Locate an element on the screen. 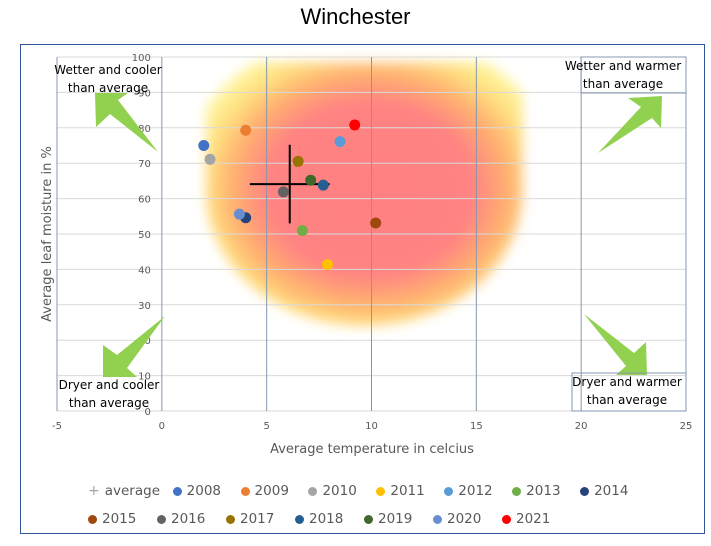 This screenshot has width=711, height=546. legend-label: 2017 is located at coordinates (257, 519).